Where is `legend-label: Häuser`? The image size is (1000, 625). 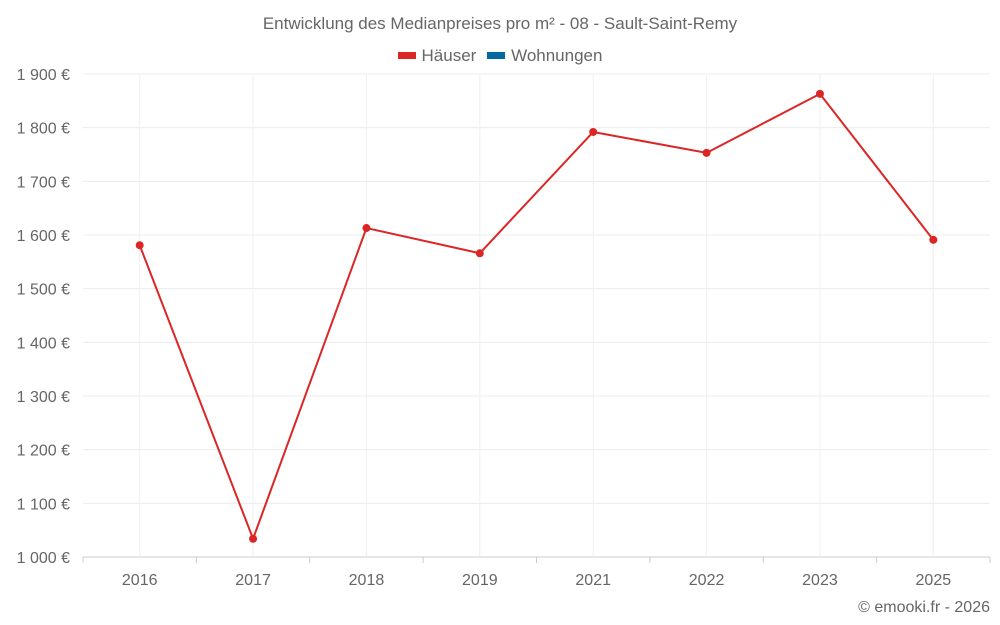 legend-label: Häuser is located at coordinates (449, 55).